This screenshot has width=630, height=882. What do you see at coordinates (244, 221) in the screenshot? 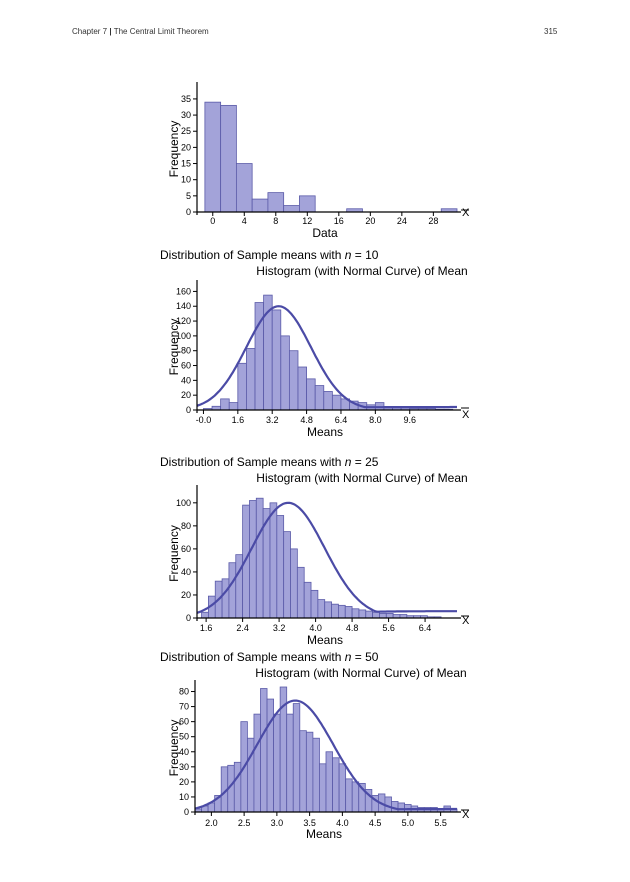
I see `x-tick-label: 4` at bounding box center [244, 221].